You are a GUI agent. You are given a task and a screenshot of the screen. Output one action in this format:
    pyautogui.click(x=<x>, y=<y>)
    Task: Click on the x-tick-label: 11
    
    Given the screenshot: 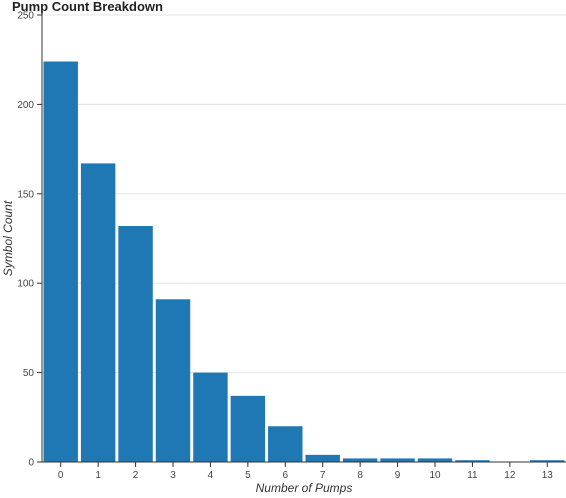 What is the action you would take?
    pyautogui.click(x=472, y=475)
    